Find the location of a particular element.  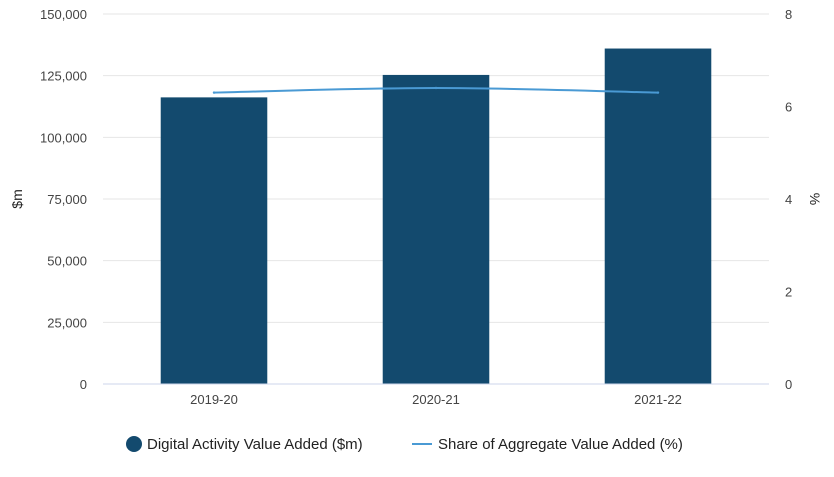

legend-item-bar: Digital Activity Value Added ($m) is located at coordinates (244, 444).